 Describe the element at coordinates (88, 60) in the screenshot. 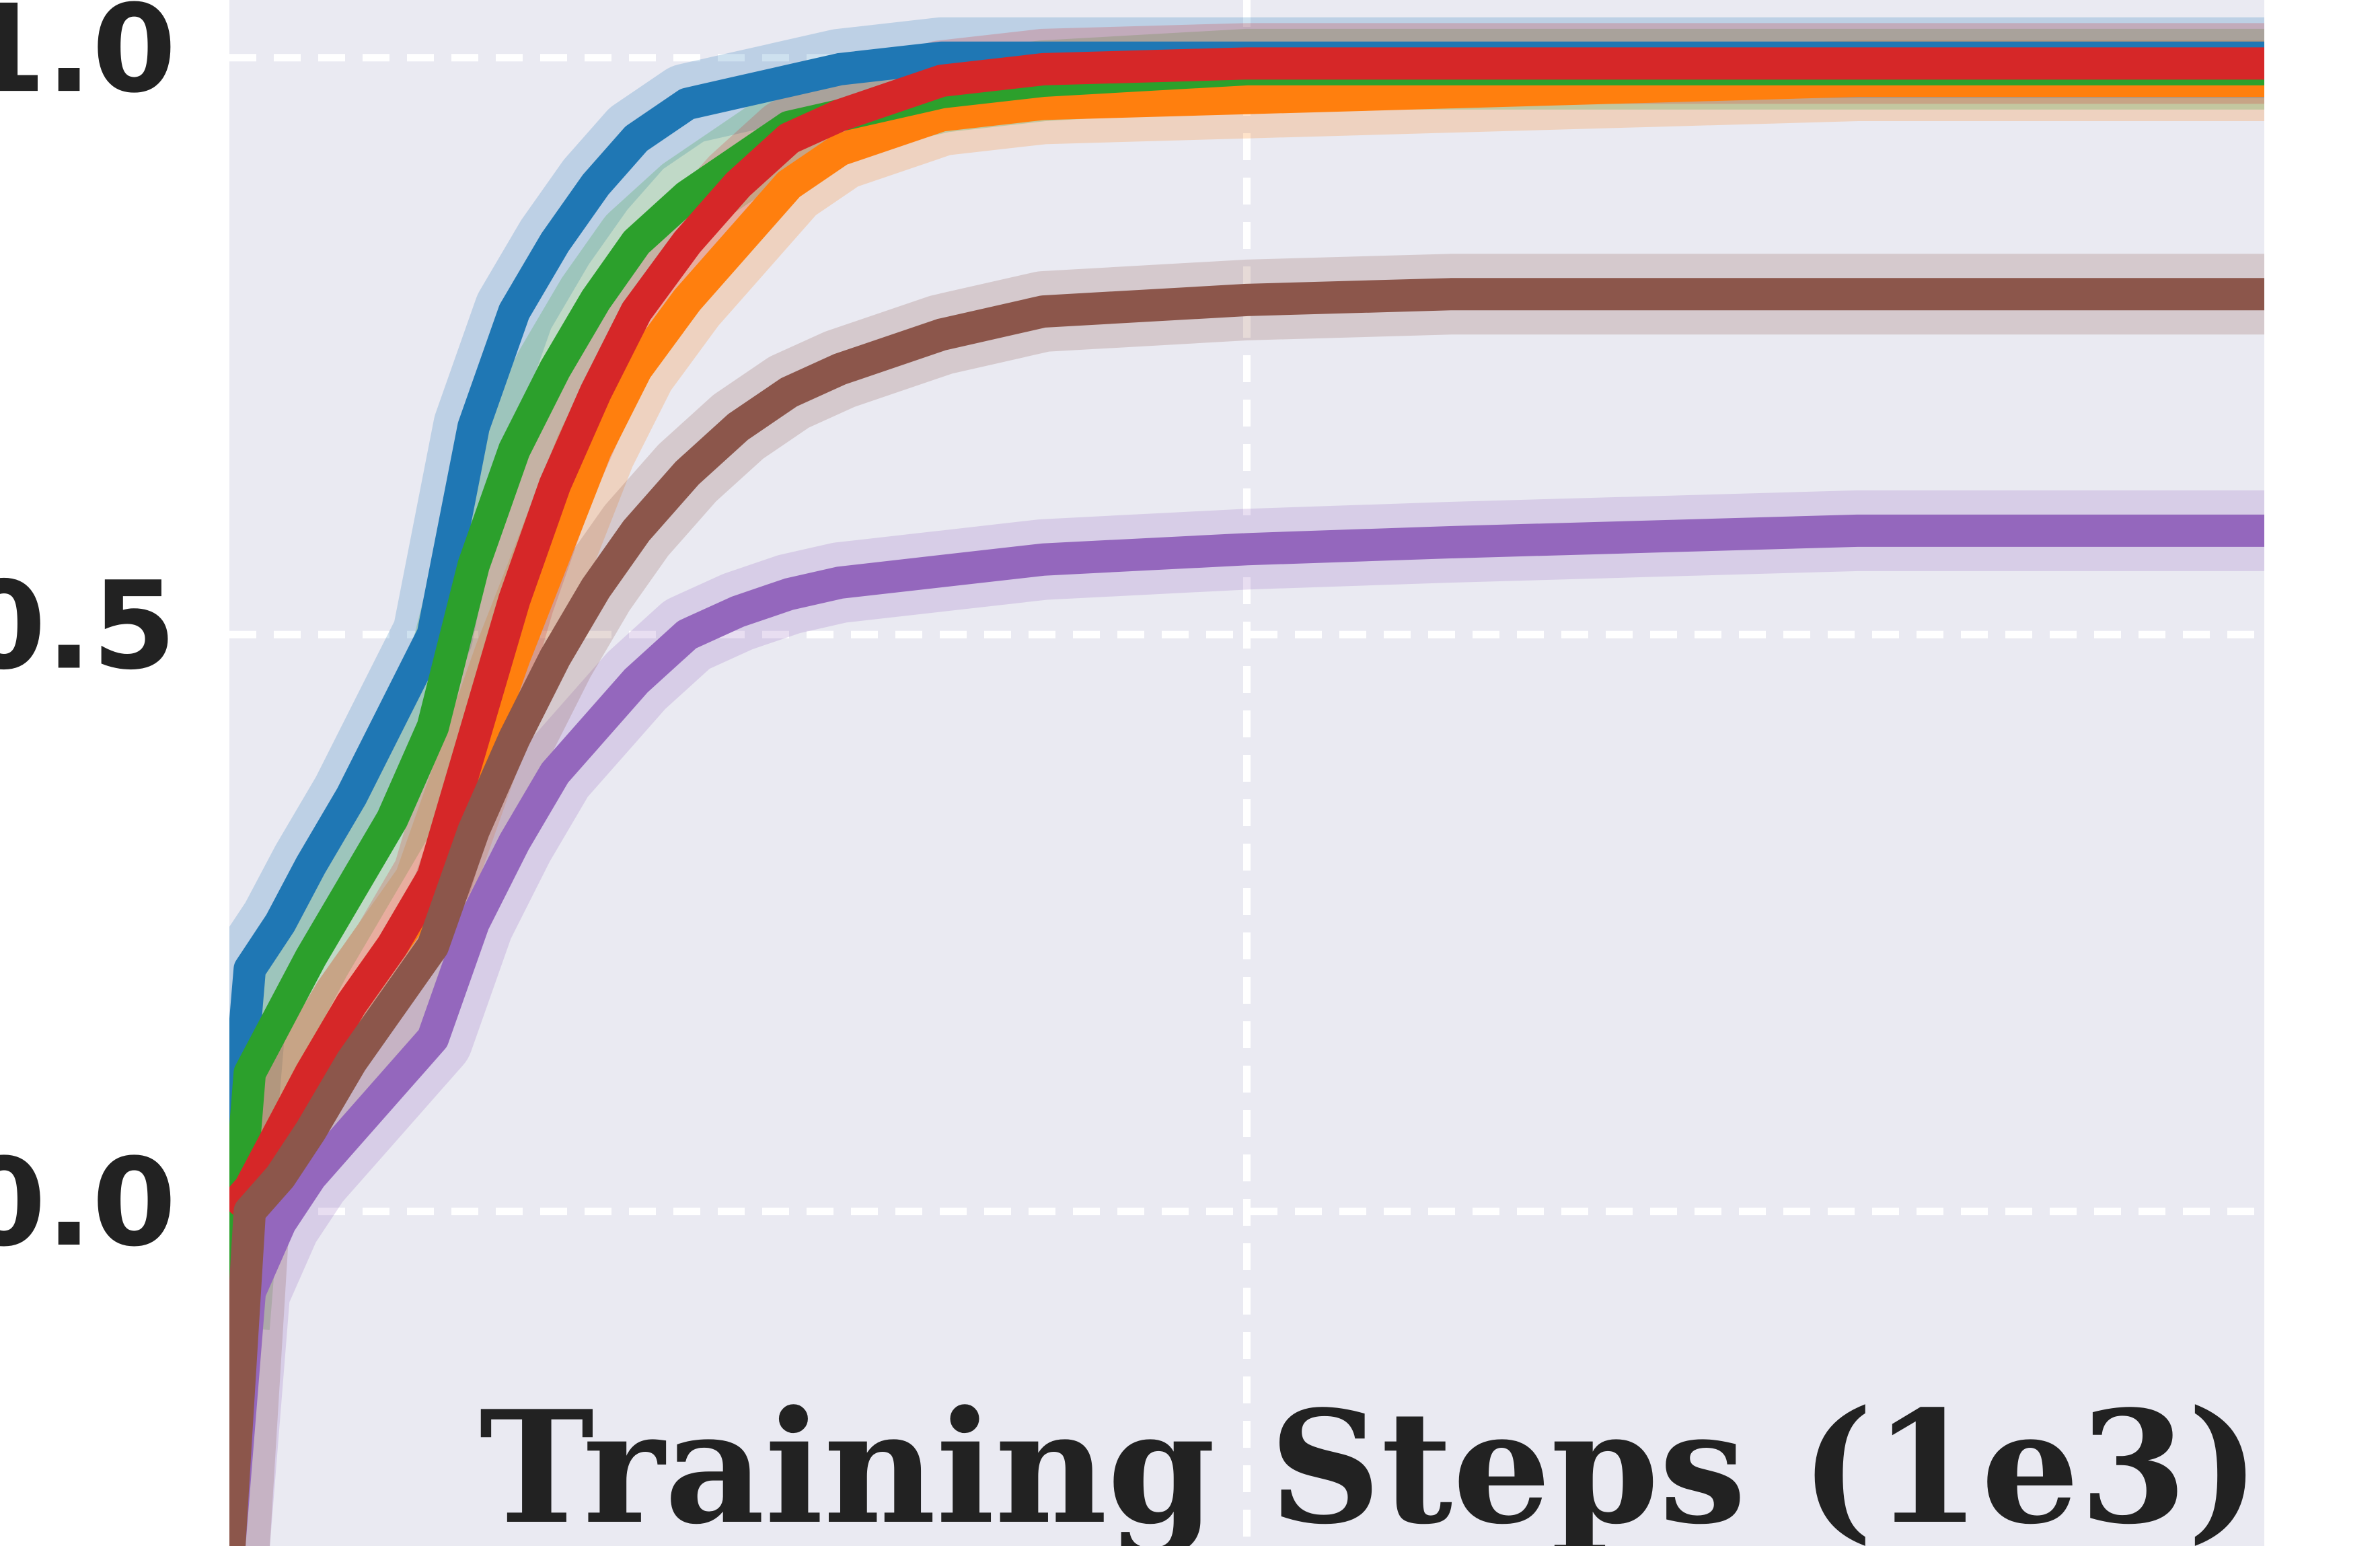

I see `y-tick-label: 1.0` at that location.